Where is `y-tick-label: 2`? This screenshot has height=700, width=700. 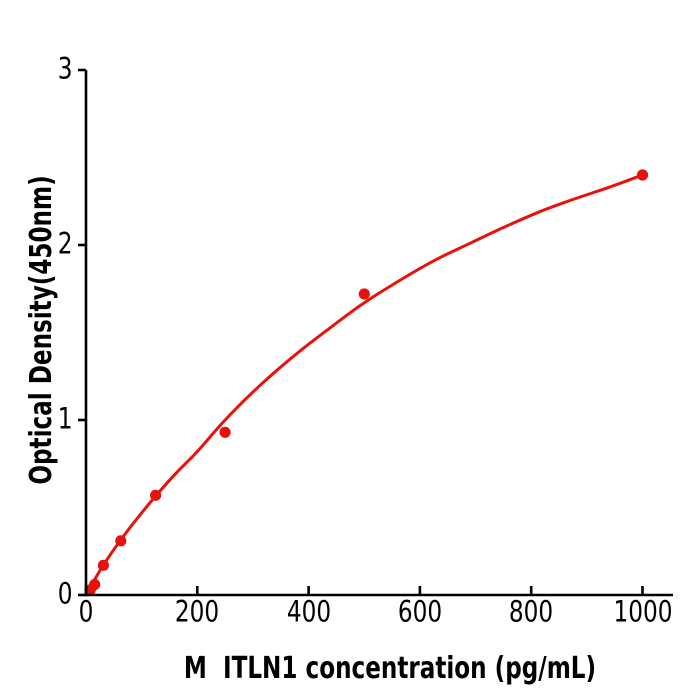 y-tick-label: 2 is located at coordinates (64, 243).